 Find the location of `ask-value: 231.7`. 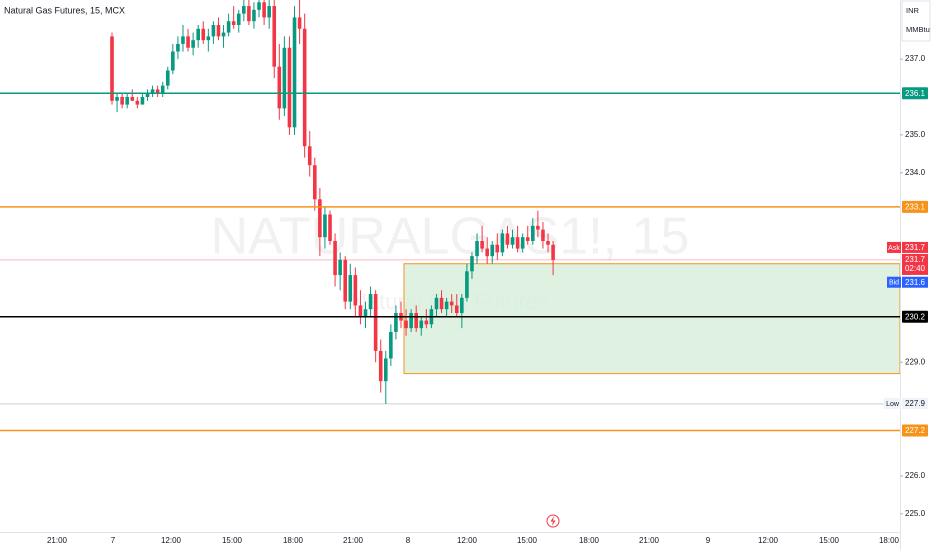

ask-value: 231.7 is located at coordinates (915, 247).